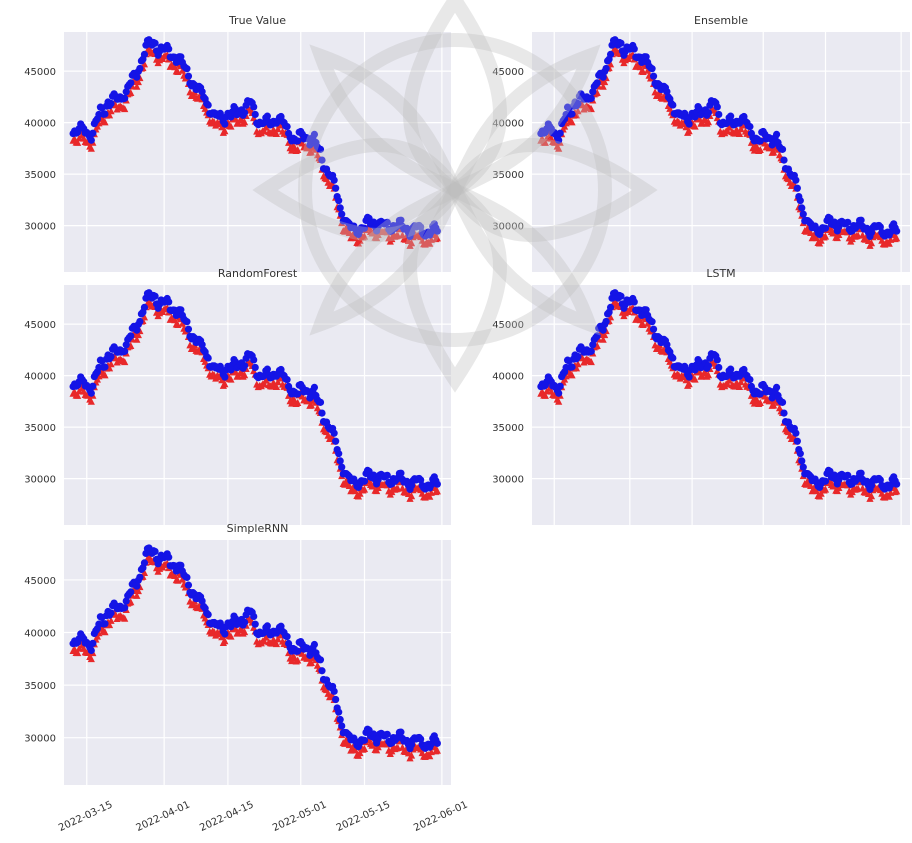 The height and width of the screenshot is (843, 912). I want to click on x-tick-label: 2022-05-01, so click(299, 816).